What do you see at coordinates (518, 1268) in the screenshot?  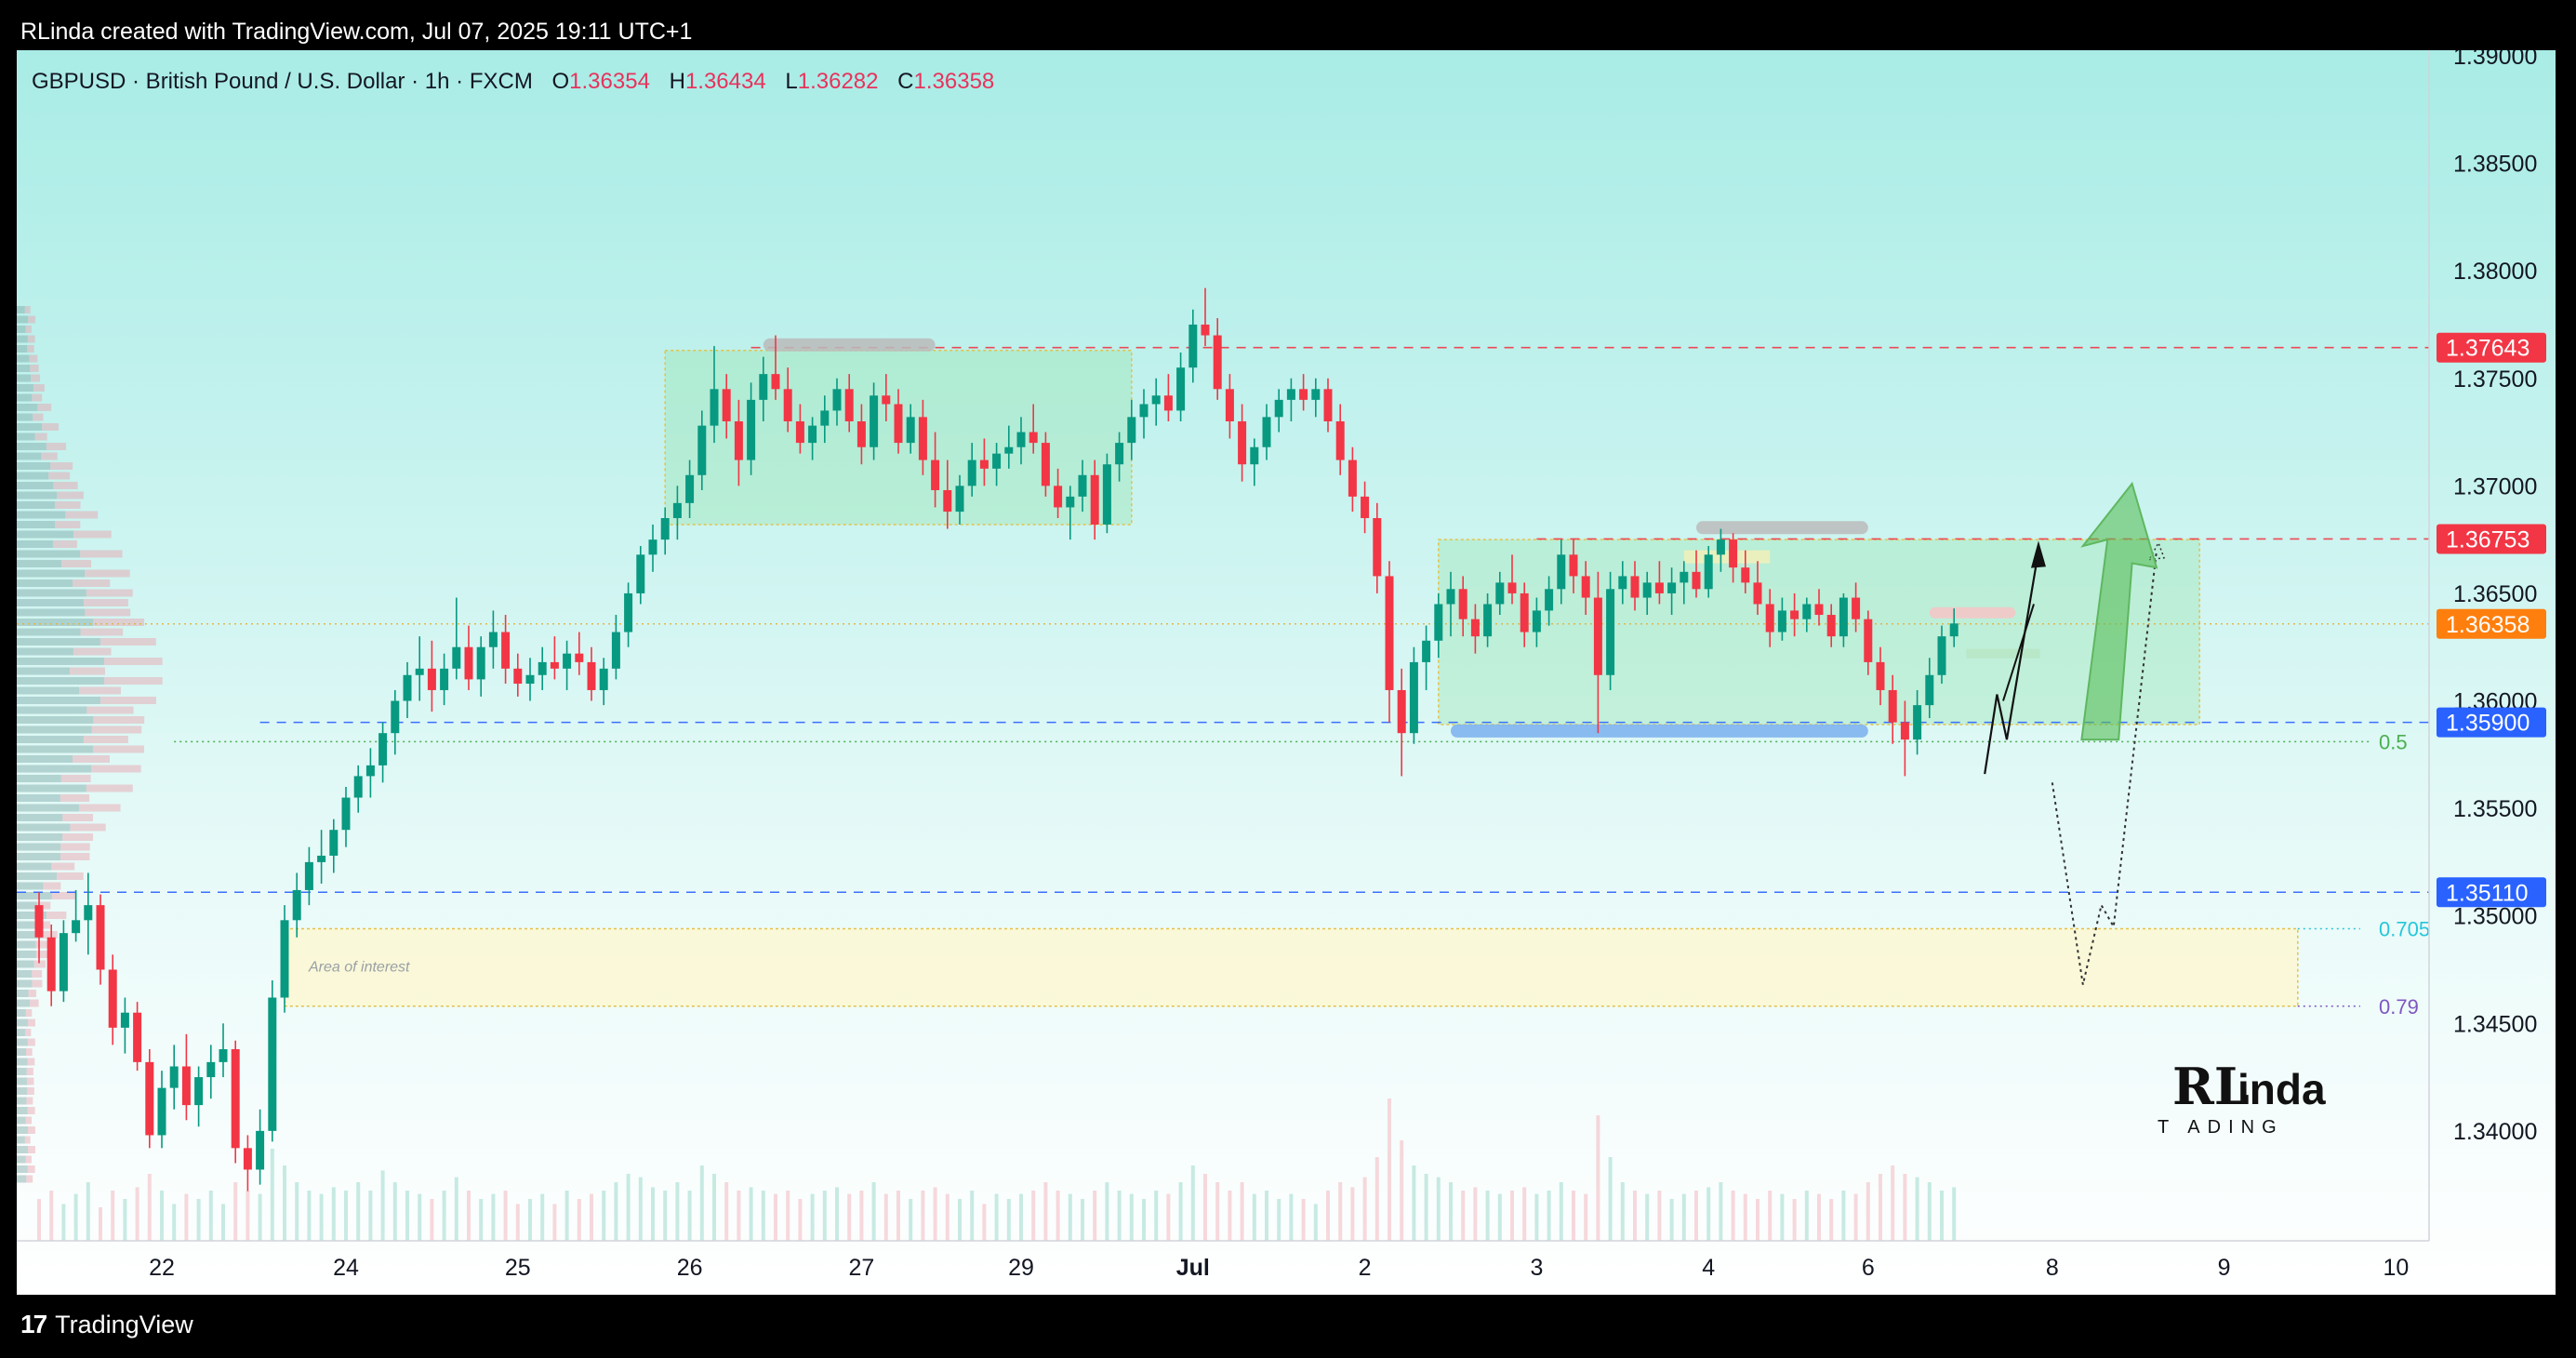 I see `time-tick: 25` at bounding box center [518, 1268].